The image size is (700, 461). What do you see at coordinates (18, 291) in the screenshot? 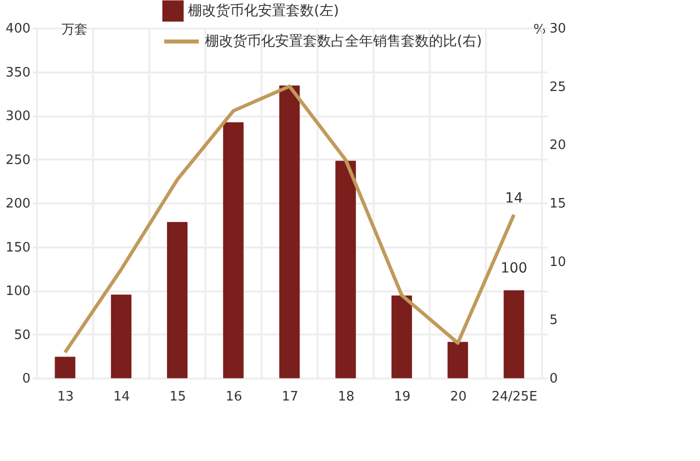
I see `y-tick-label: 100` at bounding box center [18, 291].